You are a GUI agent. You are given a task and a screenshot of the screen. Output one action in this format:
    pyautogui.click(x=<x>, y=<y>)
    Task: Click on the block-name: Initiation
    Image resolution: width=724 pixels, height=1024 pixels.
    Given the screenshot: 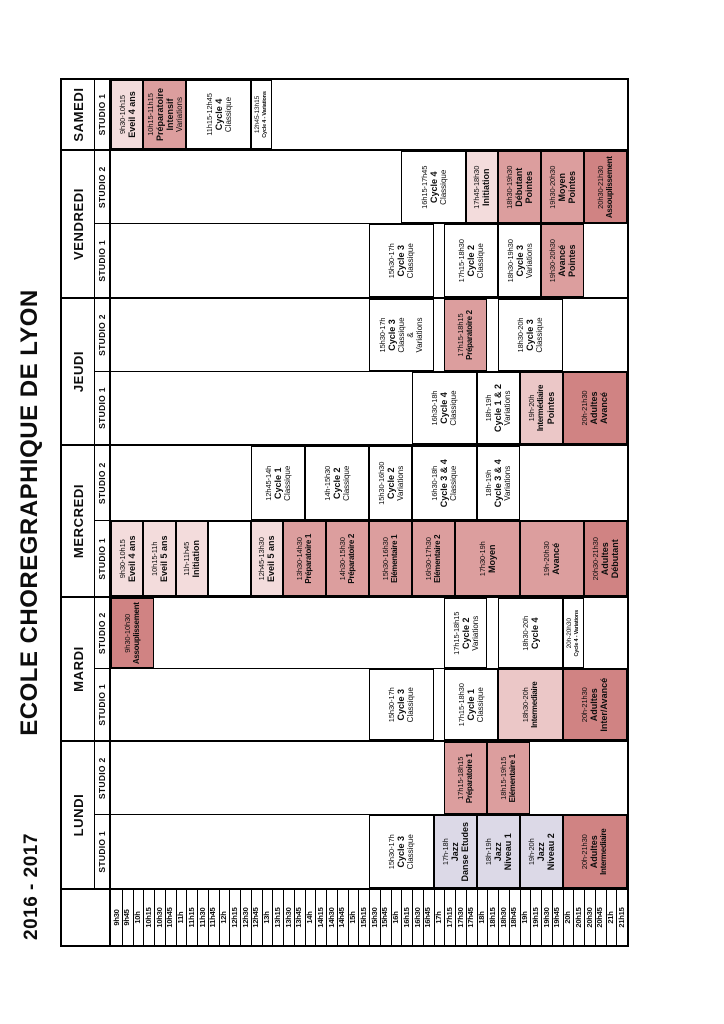 What is the action you would take?
    pyautogui.click(x=196, y=559)
    